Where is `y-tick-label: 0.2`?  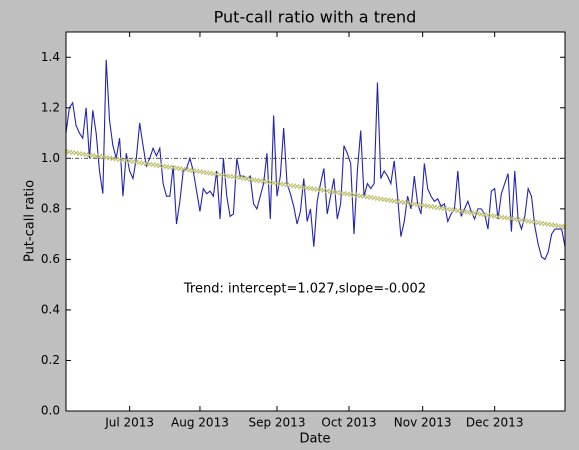 y-tick-label: 0.2 is located at coordinates (50, 360).